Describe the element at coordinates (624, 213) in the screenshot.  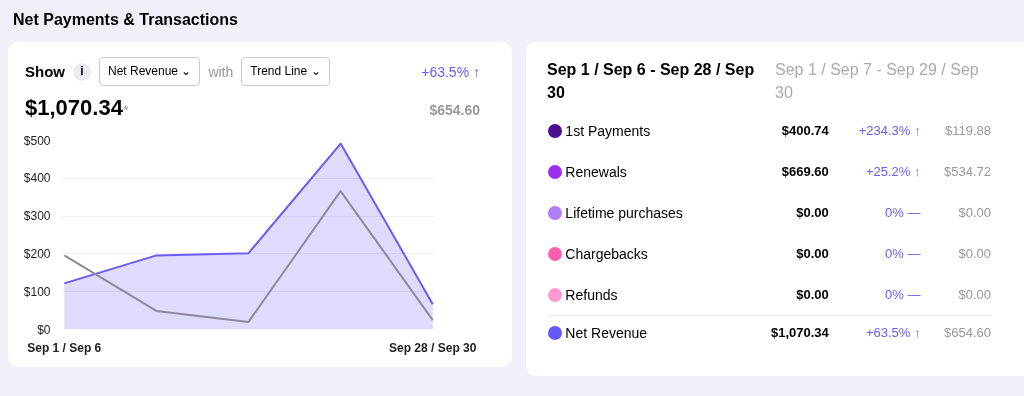
I see `category-label: Lifetime purchases` at that location.